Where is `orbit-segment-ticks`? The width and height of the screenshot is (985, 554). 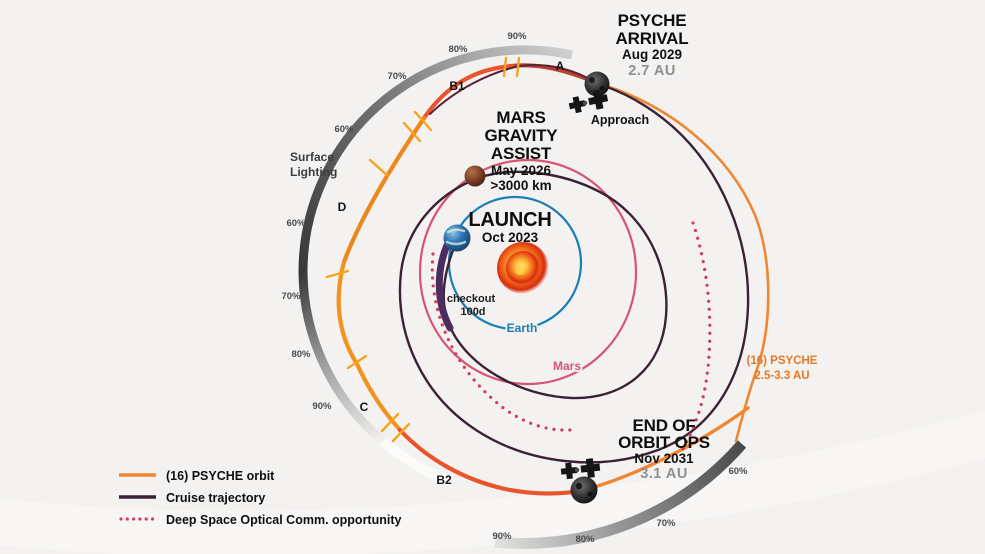
orbit-segment-ticks is located at coordinates (423, 249).